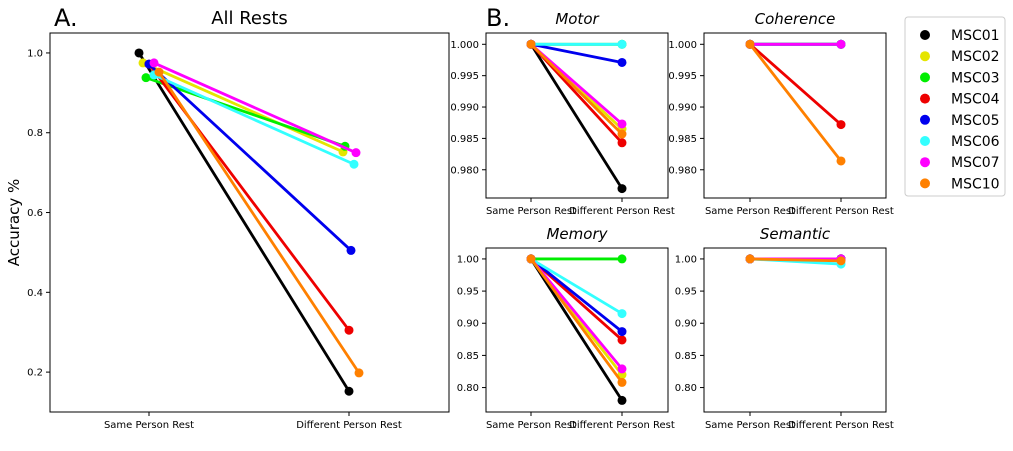  I want to click on legend-entry-msc03: MSC03, so click(960, 78).